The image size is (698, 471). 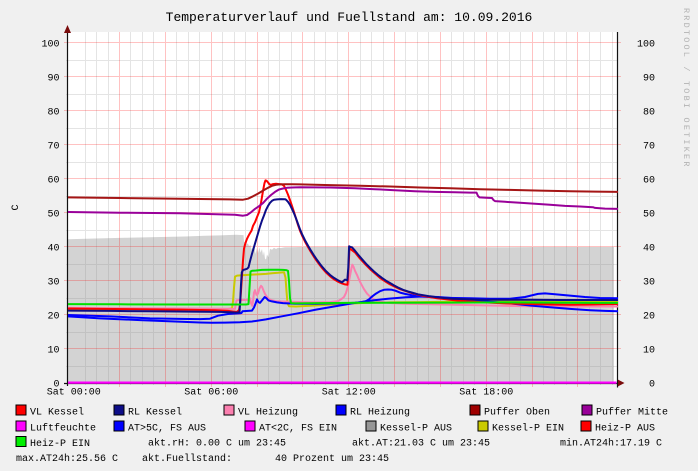 What do you see at coordinates (16, 207) in the screenshot?
I see `svg-text: C` at bounding box center [16, 207].